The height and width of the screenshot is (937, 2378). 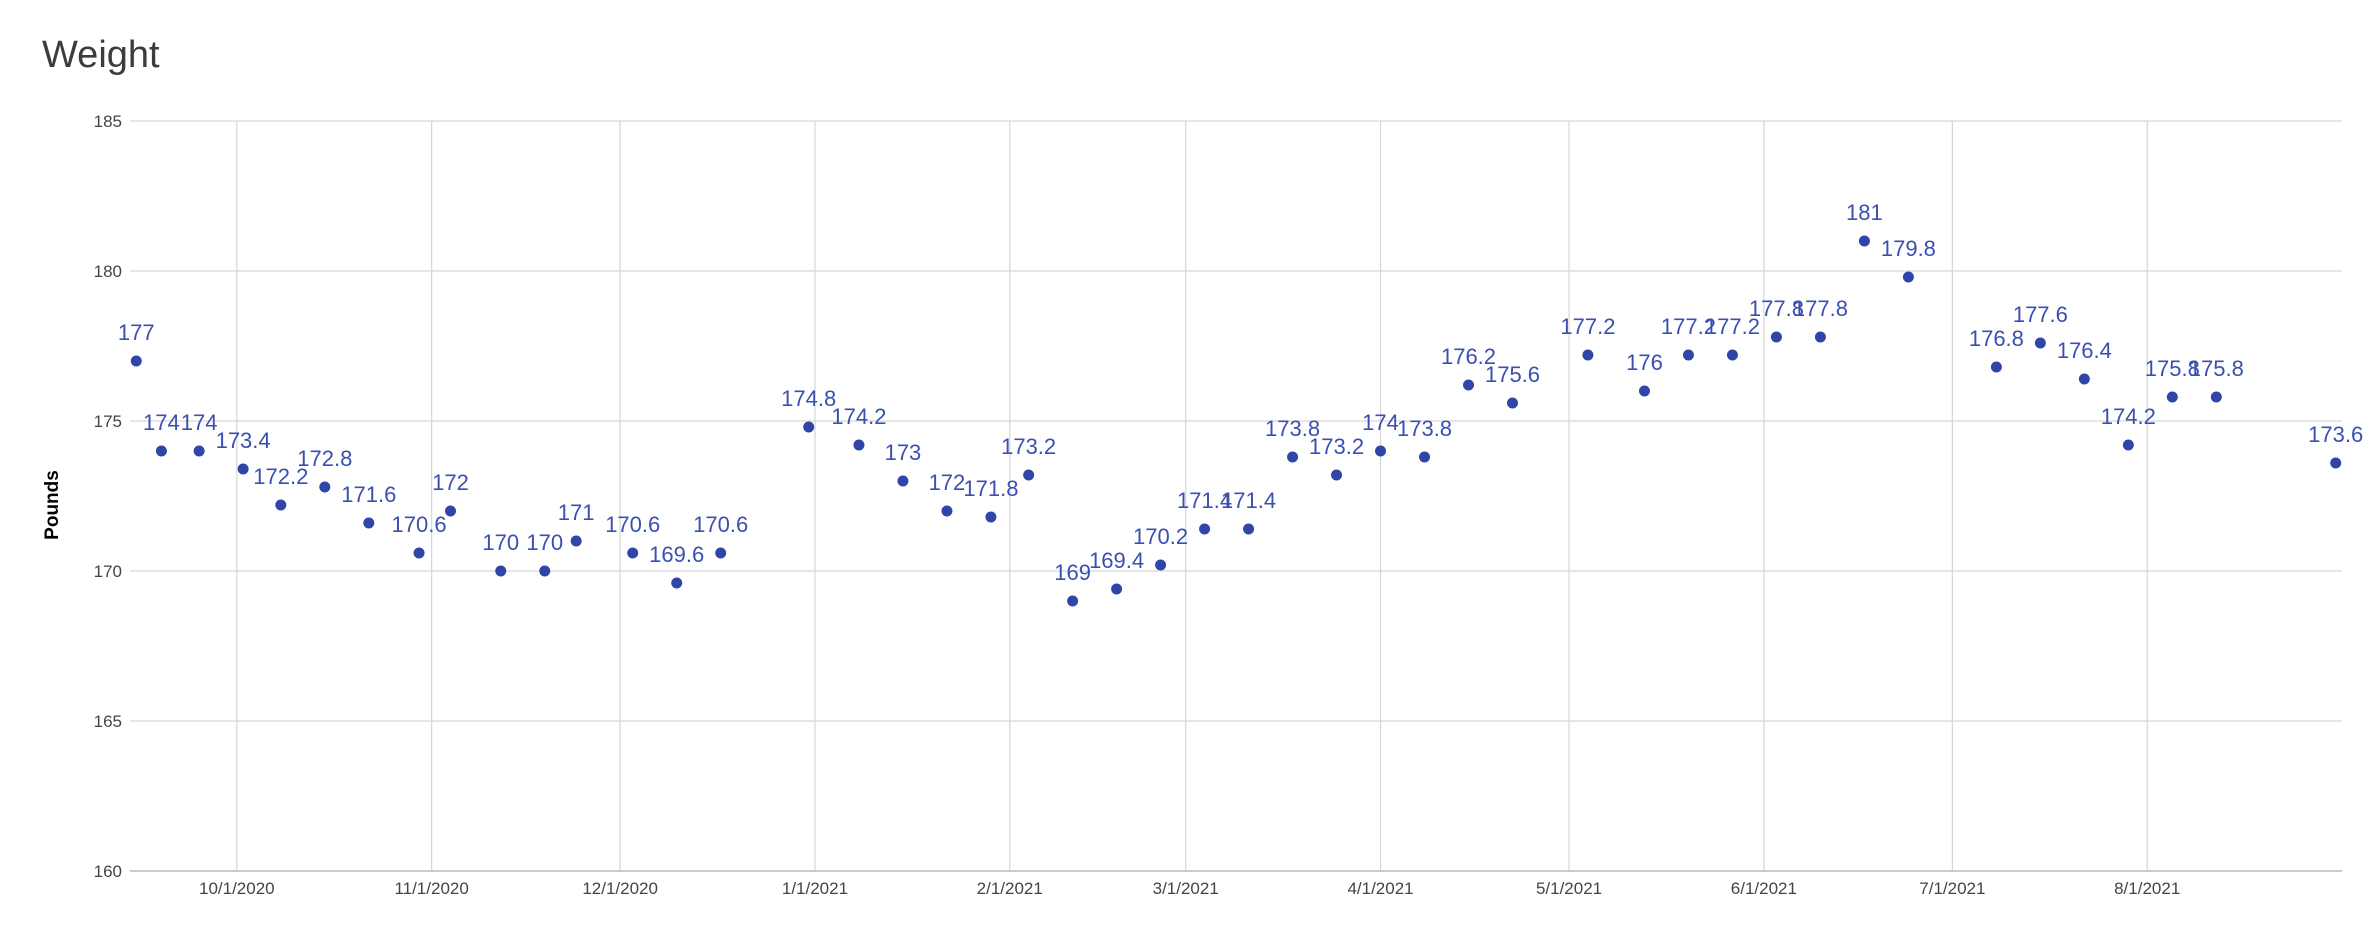 What do you see at coordinates (108, 121) in the screenshot?
I see `y-tick-label: 185` at bounding box center [108, 121].